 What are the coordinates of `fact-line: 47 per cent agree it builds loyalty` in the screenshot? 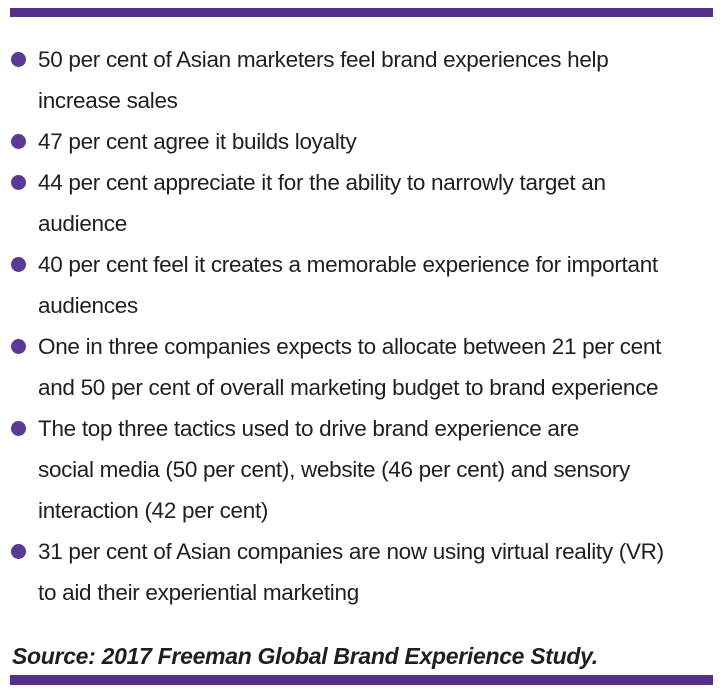 It's located at (197, 141).